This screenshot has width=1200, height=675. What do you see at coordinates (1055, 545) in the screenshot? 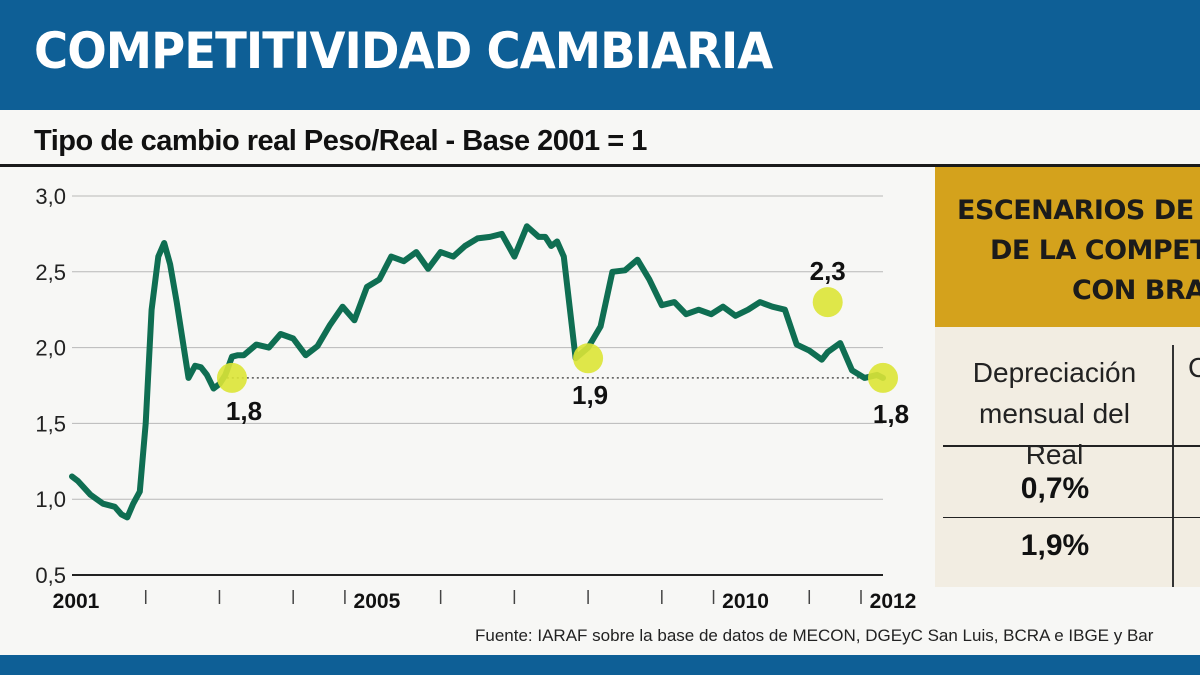
I see `table-cell-row-2: 1,9%` at bounding box center [1055, 545].